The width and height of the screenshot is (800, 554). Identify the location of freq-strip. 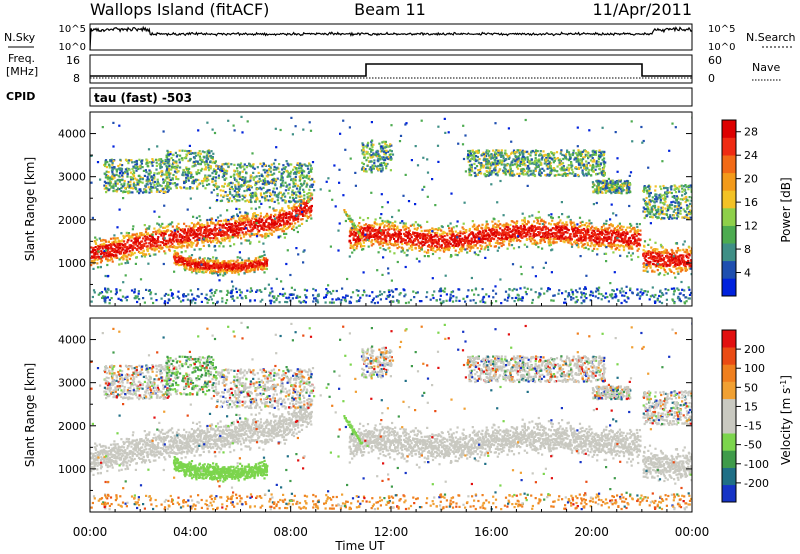
(391, 69).